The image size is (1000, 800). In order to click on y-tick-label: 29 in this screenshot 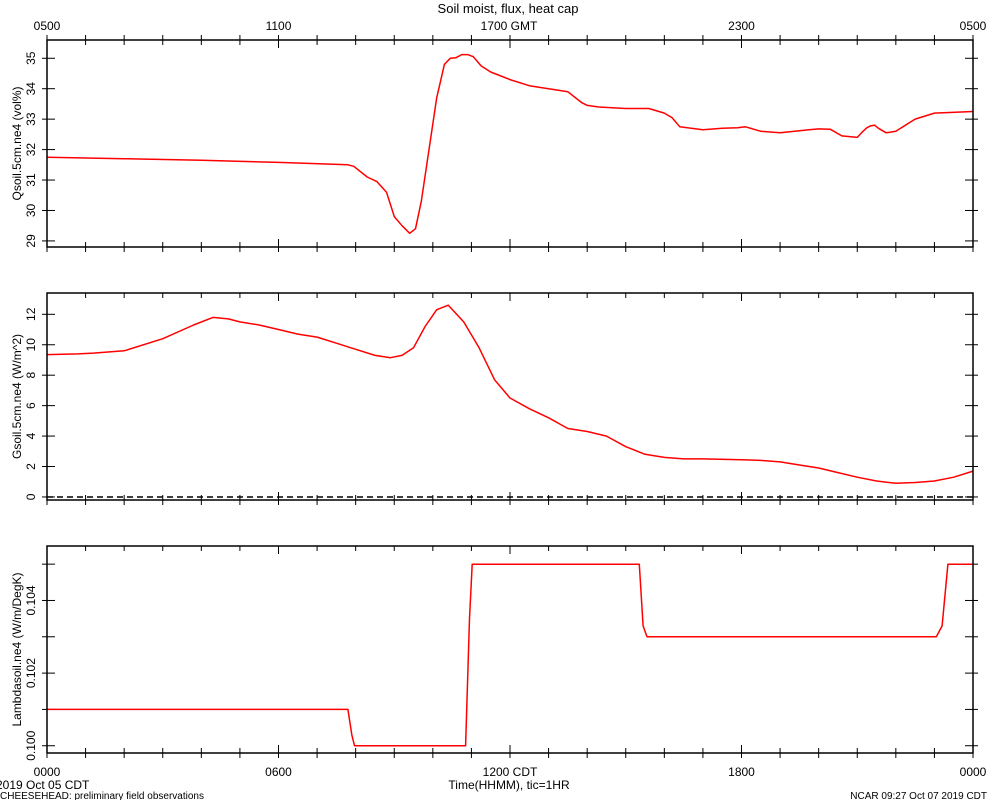, I will do `click(31, 241)`.